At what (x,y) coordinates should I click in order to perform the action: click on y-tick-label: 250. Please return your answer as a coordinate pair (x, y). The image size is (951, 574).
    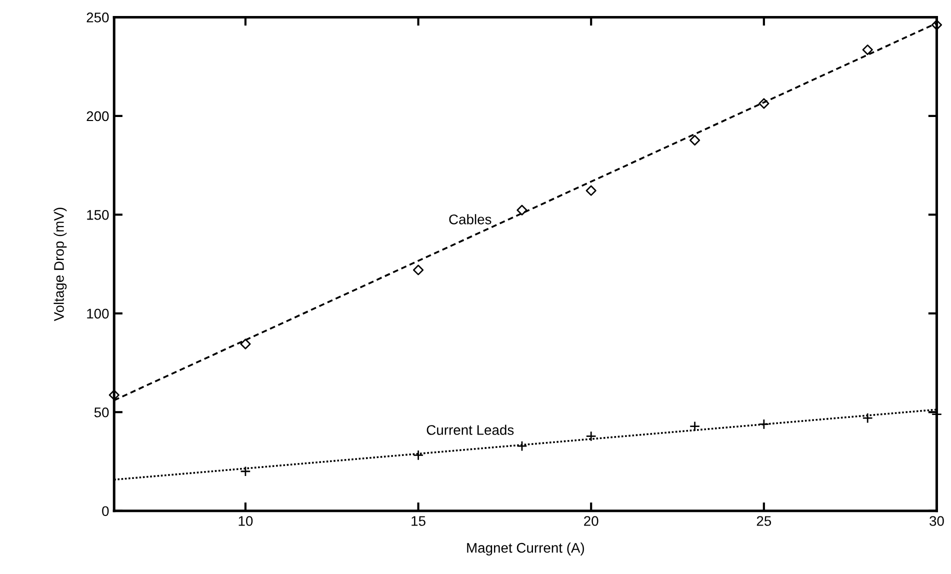
    Looking at the image, I should click on (97, 17).